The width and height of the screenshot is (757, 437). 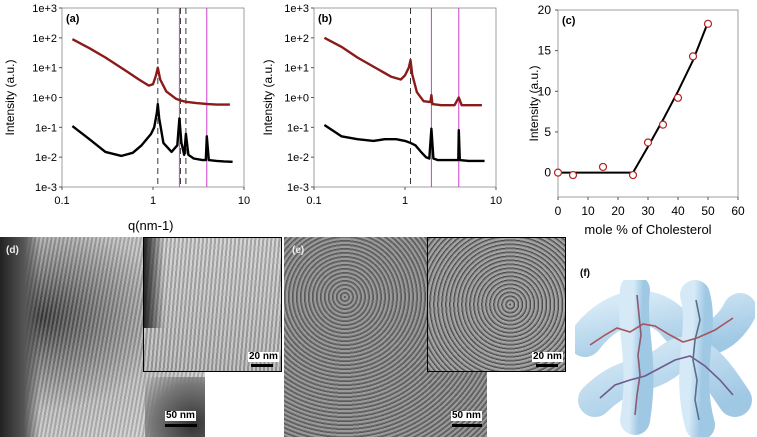 I want to click on scale-label-e: 50 nm, so click(x=466, y=415).